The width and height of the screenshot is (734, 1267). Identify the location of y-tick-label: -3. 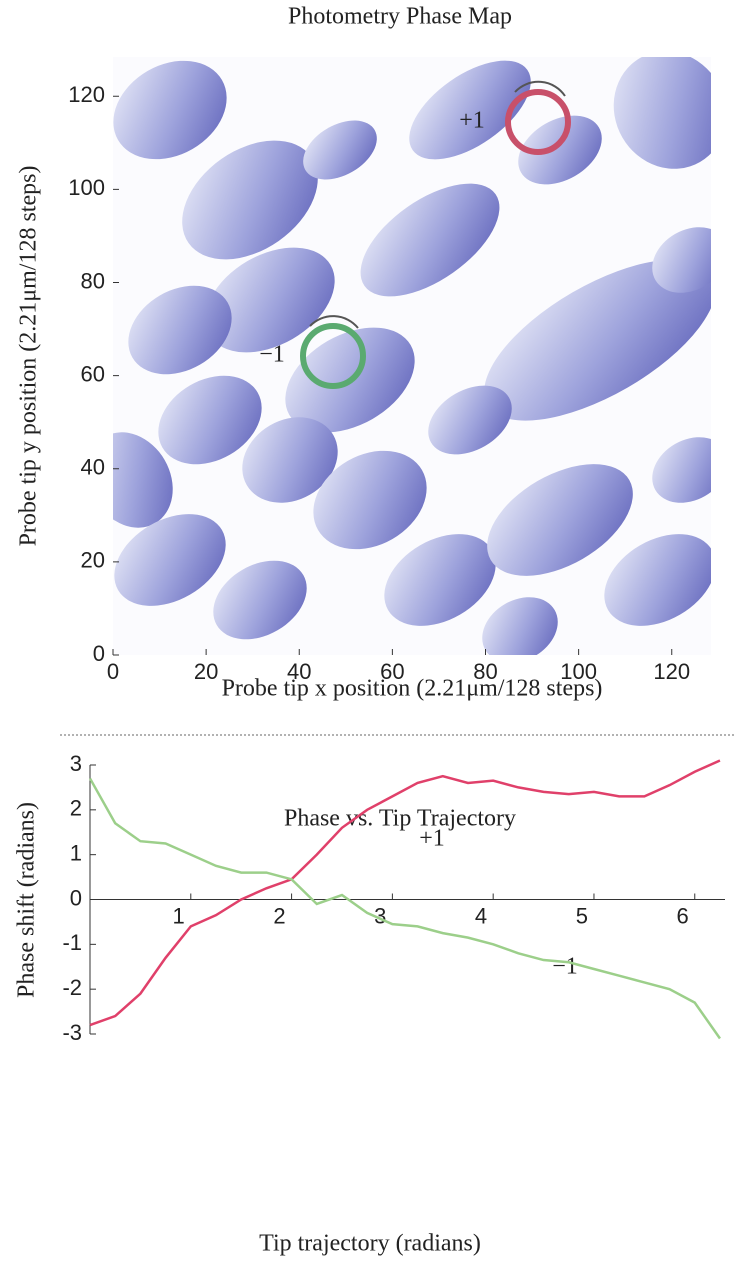
(72, 1032).